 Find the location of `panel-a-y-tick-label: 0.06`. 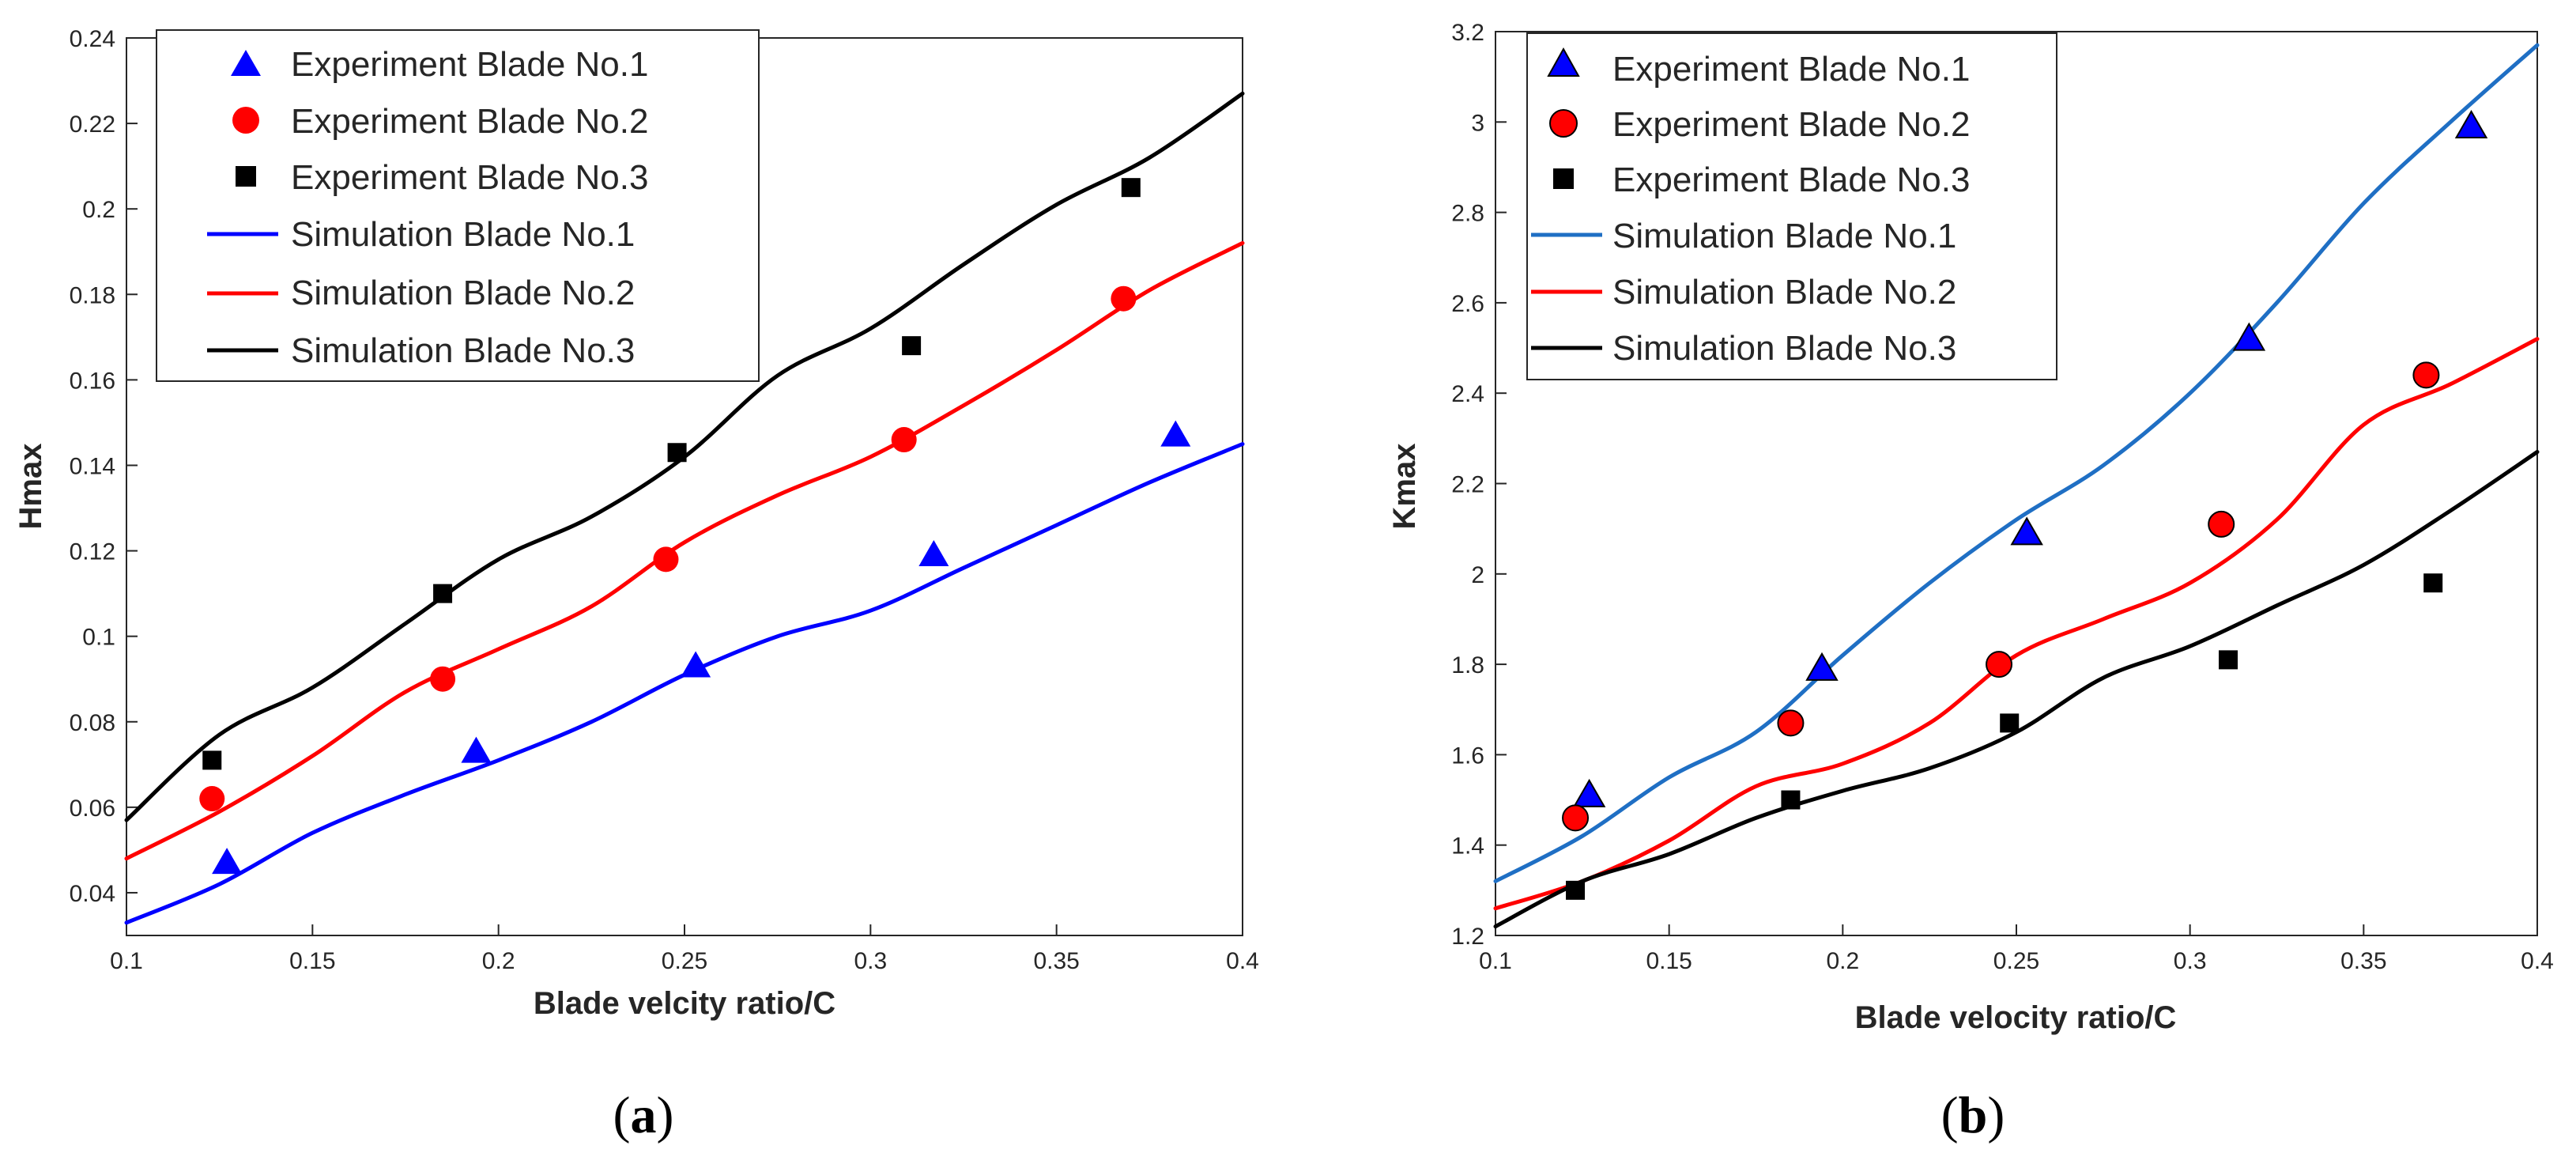

panel-a-y-tick-label: 0.06 is located at coordinates (92, 809).